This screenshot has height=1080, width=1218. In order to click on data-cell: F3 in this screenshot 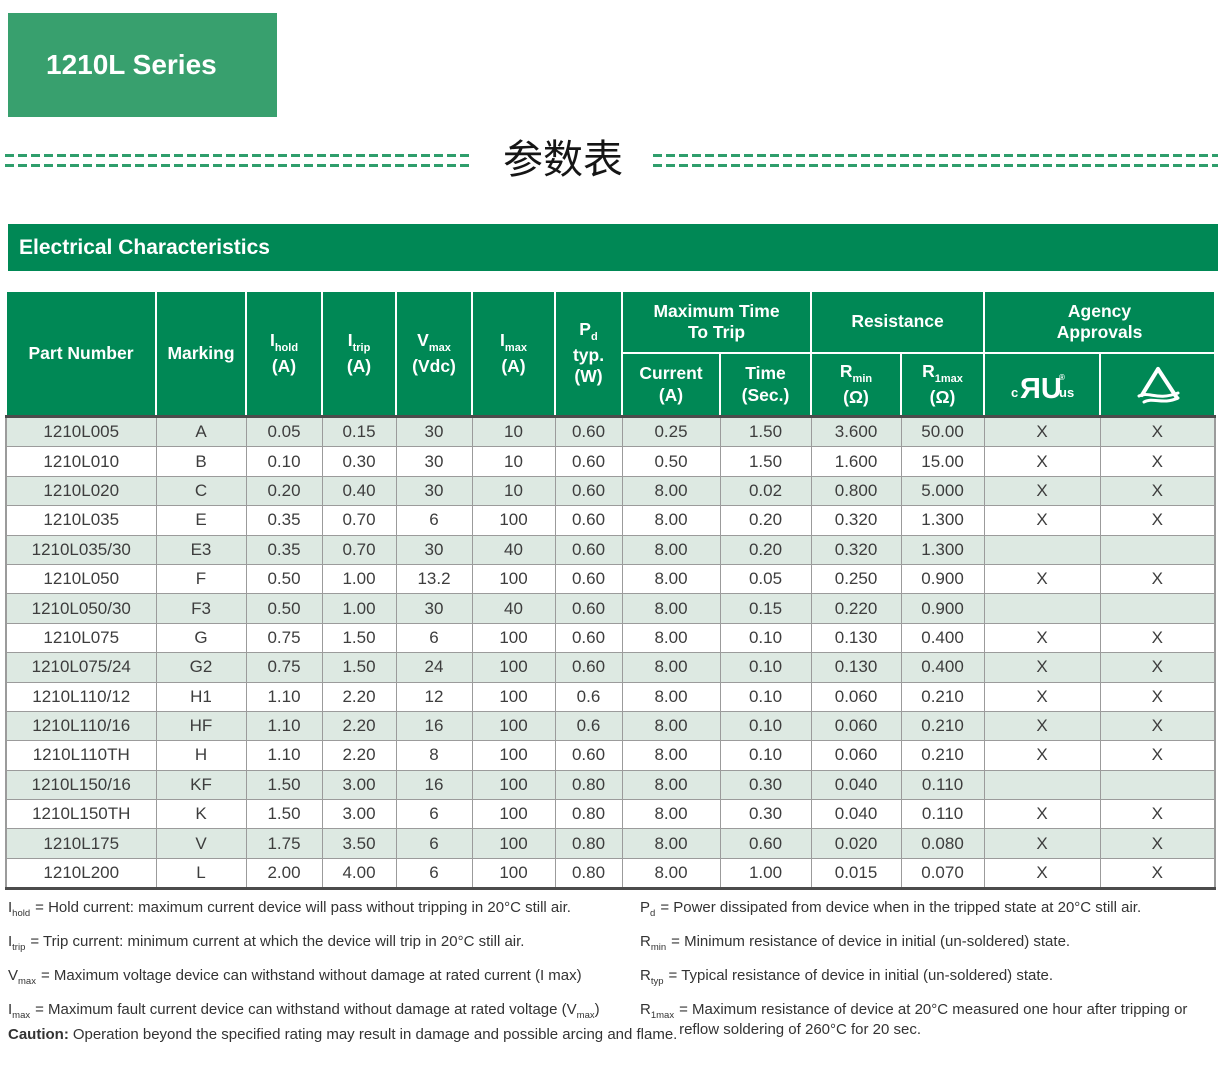, I will do `click(201, 608)`.